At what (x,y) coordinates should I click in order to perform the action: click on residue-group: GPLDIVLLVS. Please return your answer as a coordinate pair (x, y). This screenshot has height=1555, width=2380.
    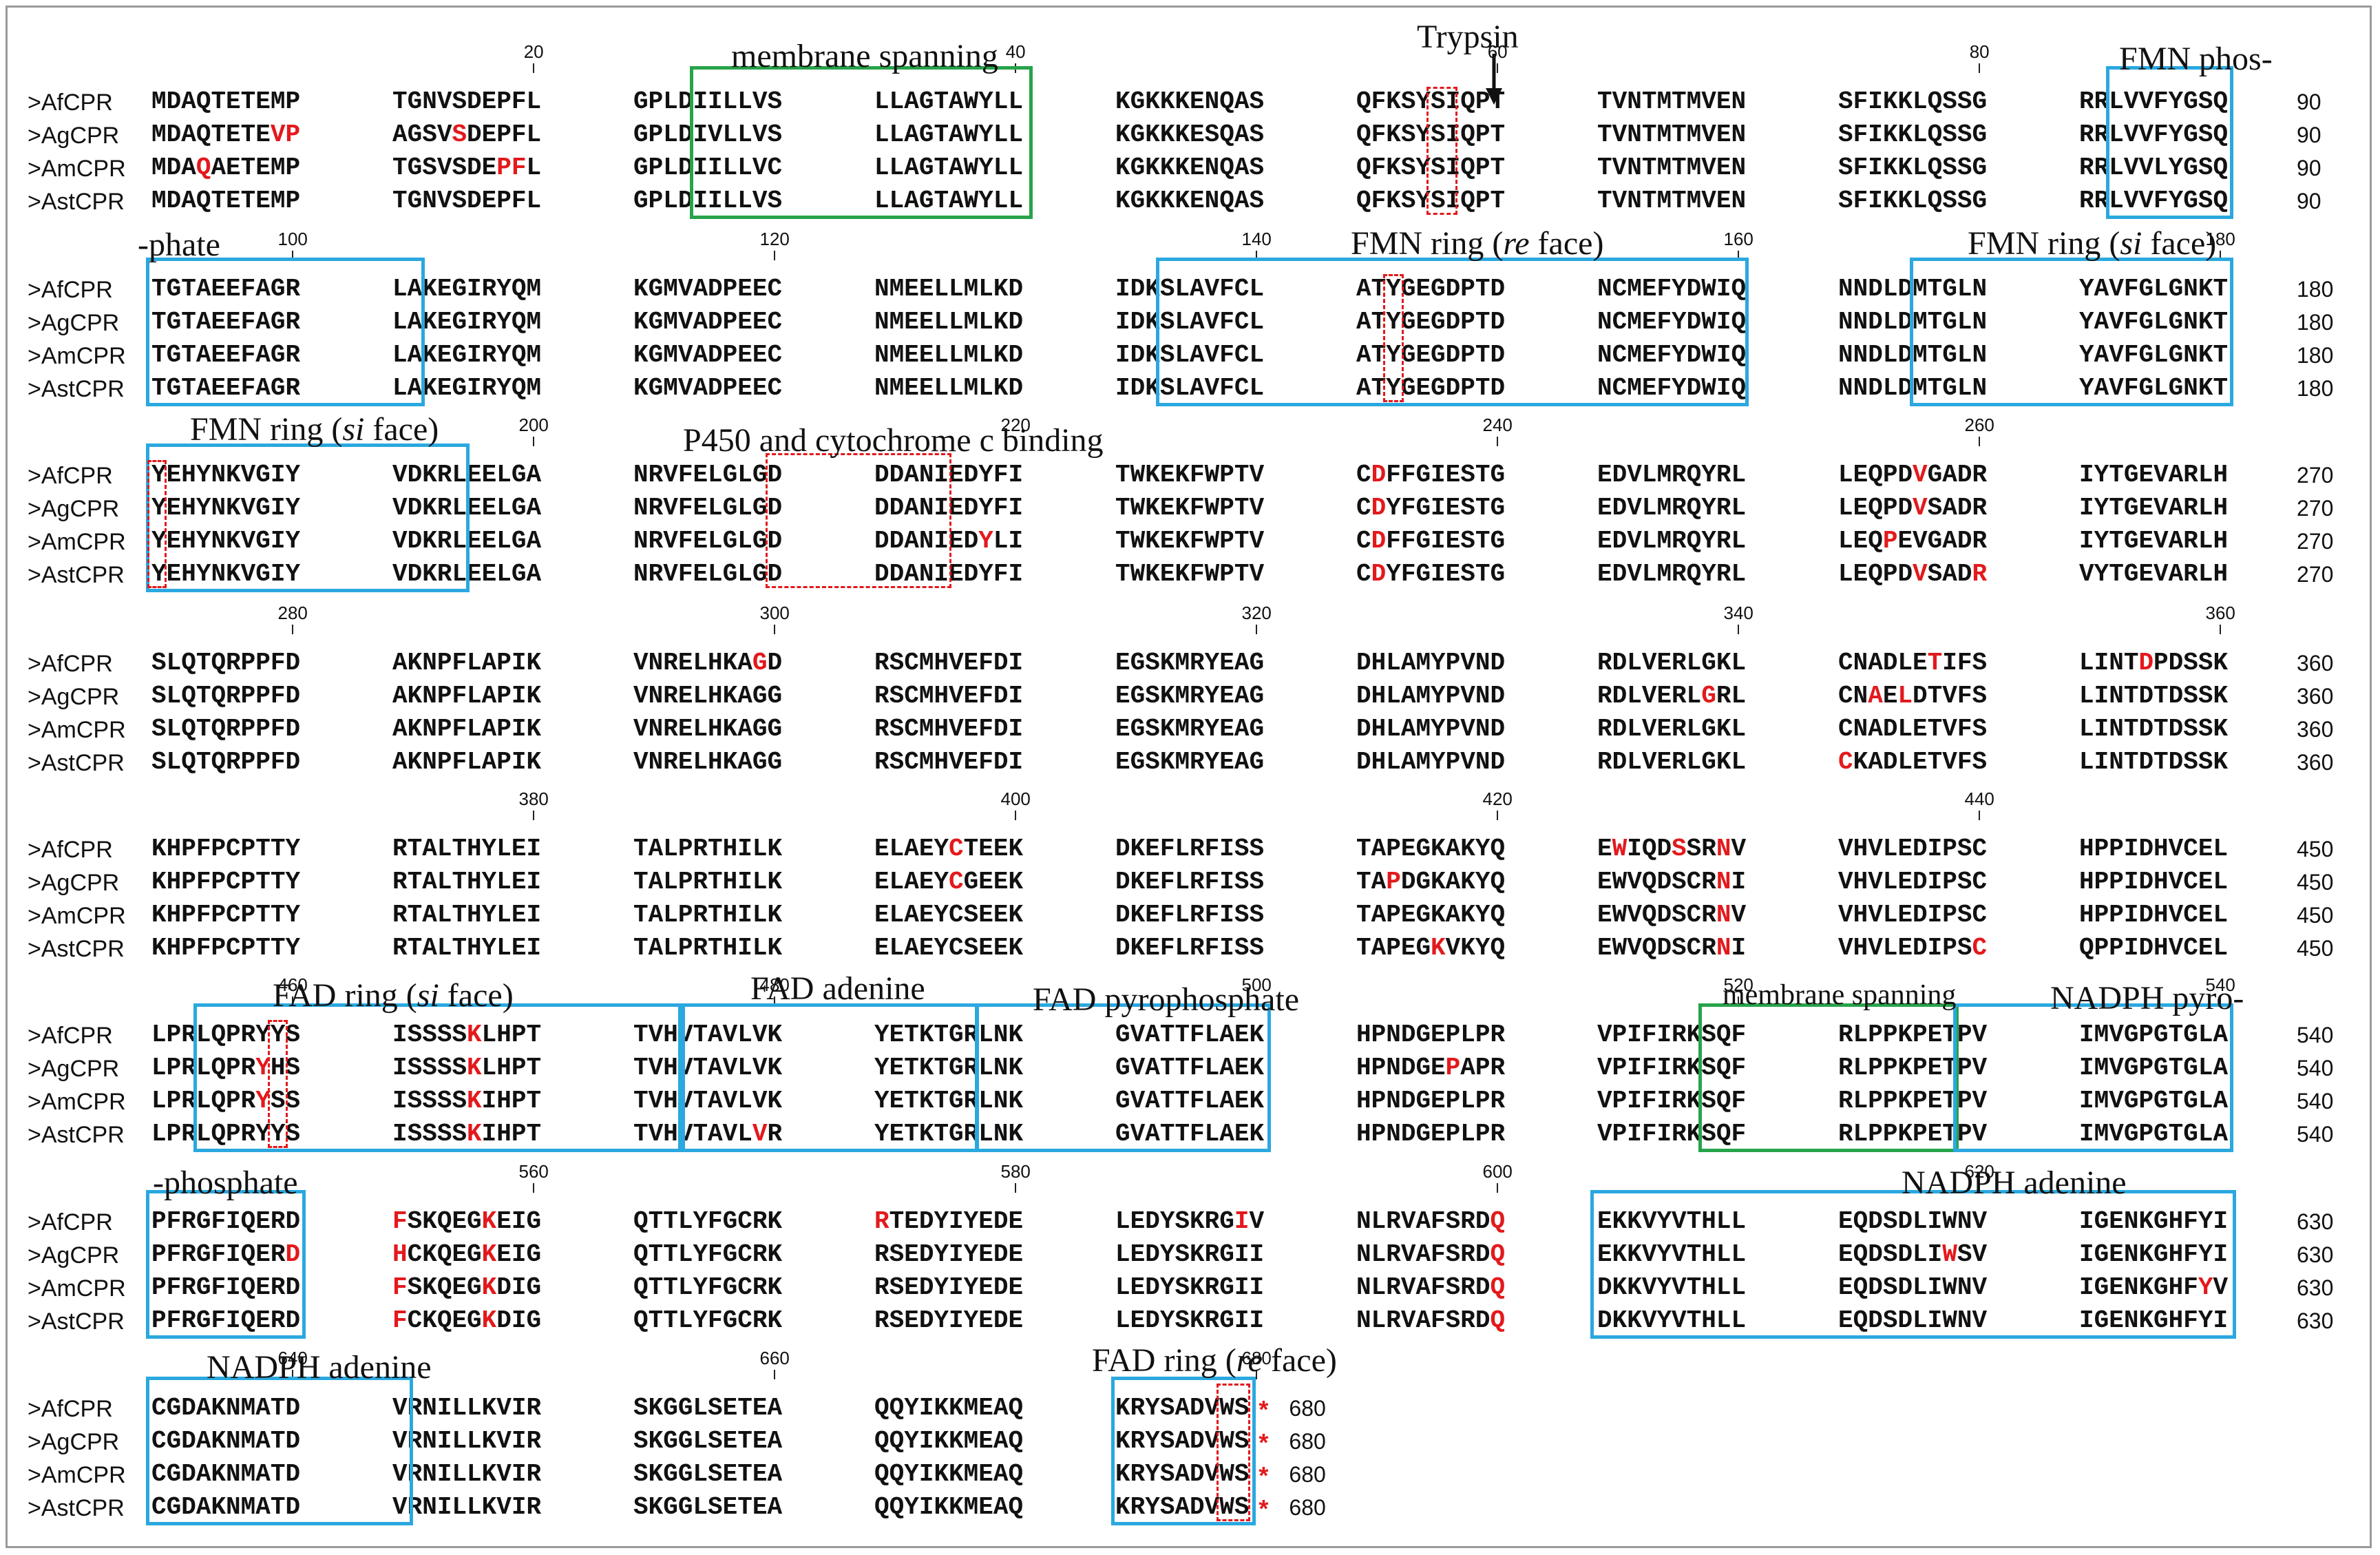
    Looking at the image, I should click on (707, 135).